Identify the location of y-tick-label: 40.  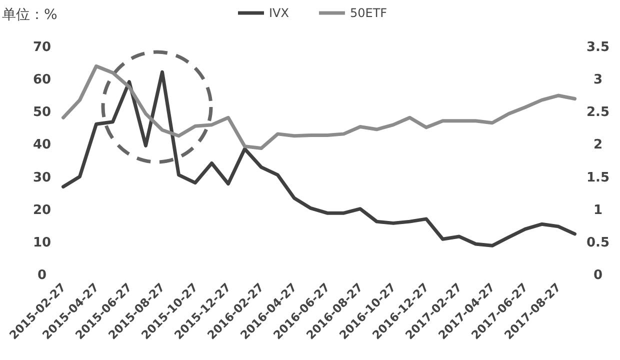
(42, 145).